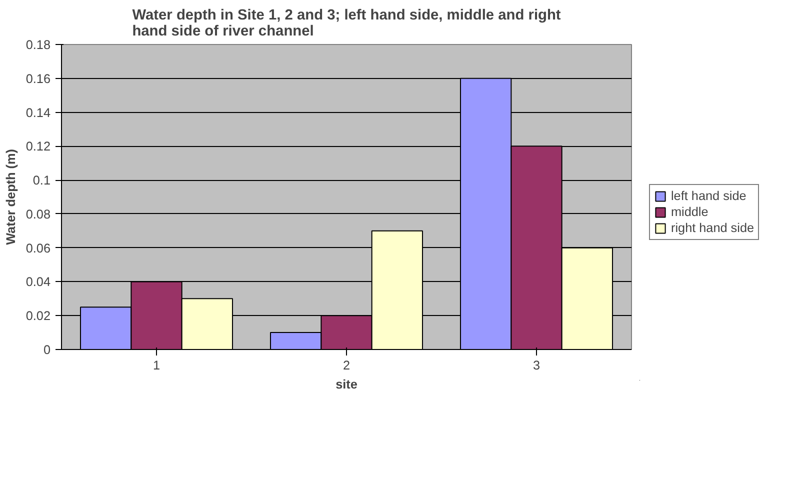 The image size is (798, 503). Describe the element at coordinates (38, 214) in the screenshot. I see `y-tick-label: 0.08` at that location.